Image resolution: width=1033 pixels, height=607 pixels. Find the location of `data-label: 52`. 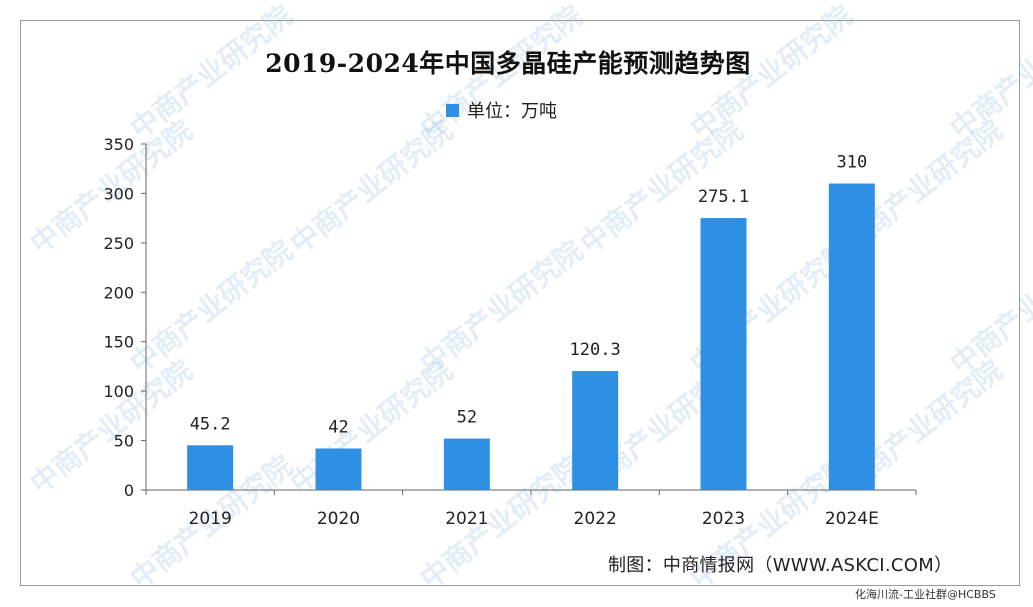

data-label: 52 is located at coordinates (467, 418).